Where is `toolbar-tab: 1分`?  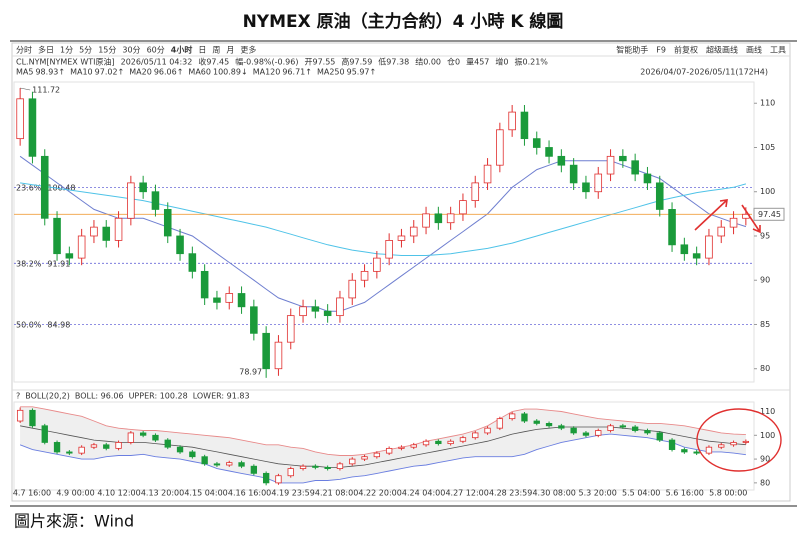 toolbar-tab: 1分 is located at coordinates (66, 50).